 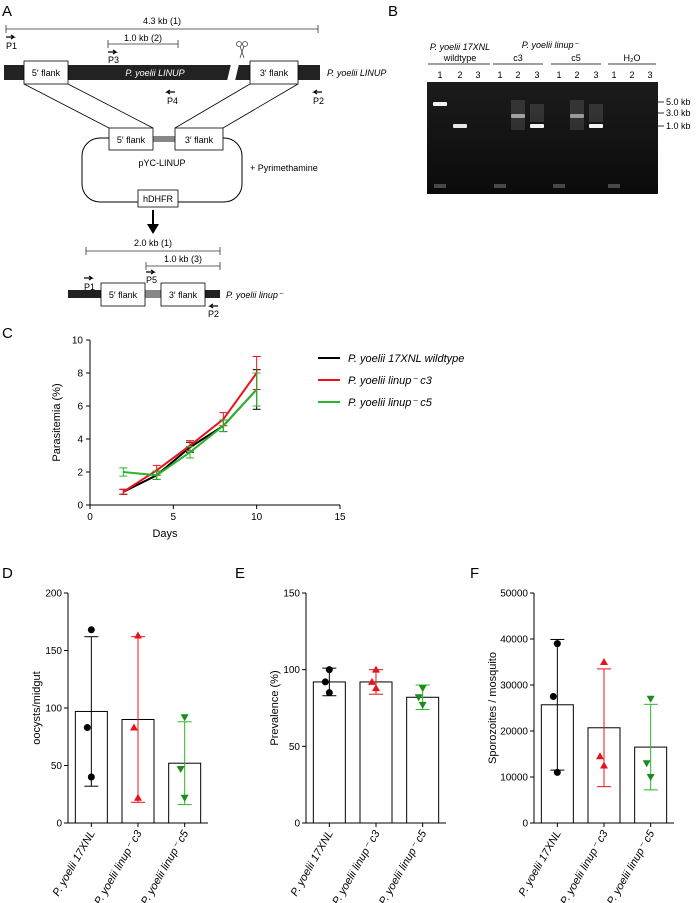 I want to click on ko-5-flank-label: 5′ flank, so click(x=123, y=295).